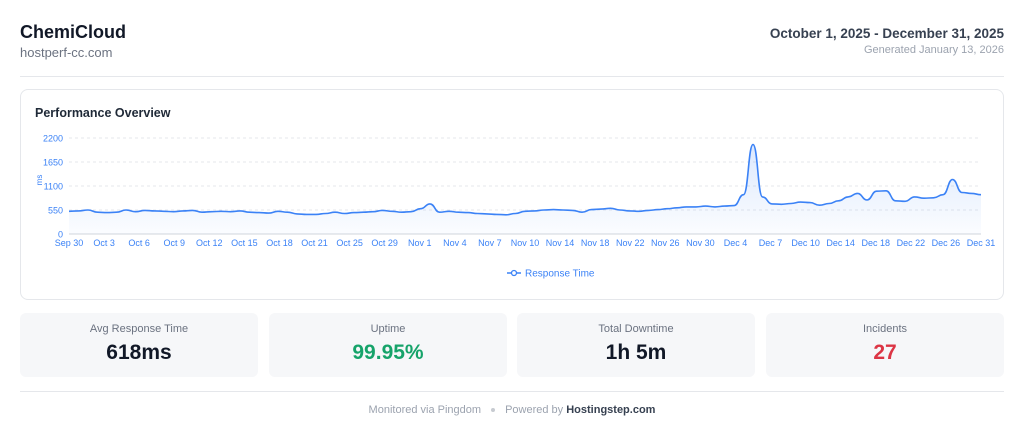 This screenshot has height=440, width=1024. Describe the element at coordinates (840, 243) in the screenshot. I see `x-tick-label: Dec 14` at that location.